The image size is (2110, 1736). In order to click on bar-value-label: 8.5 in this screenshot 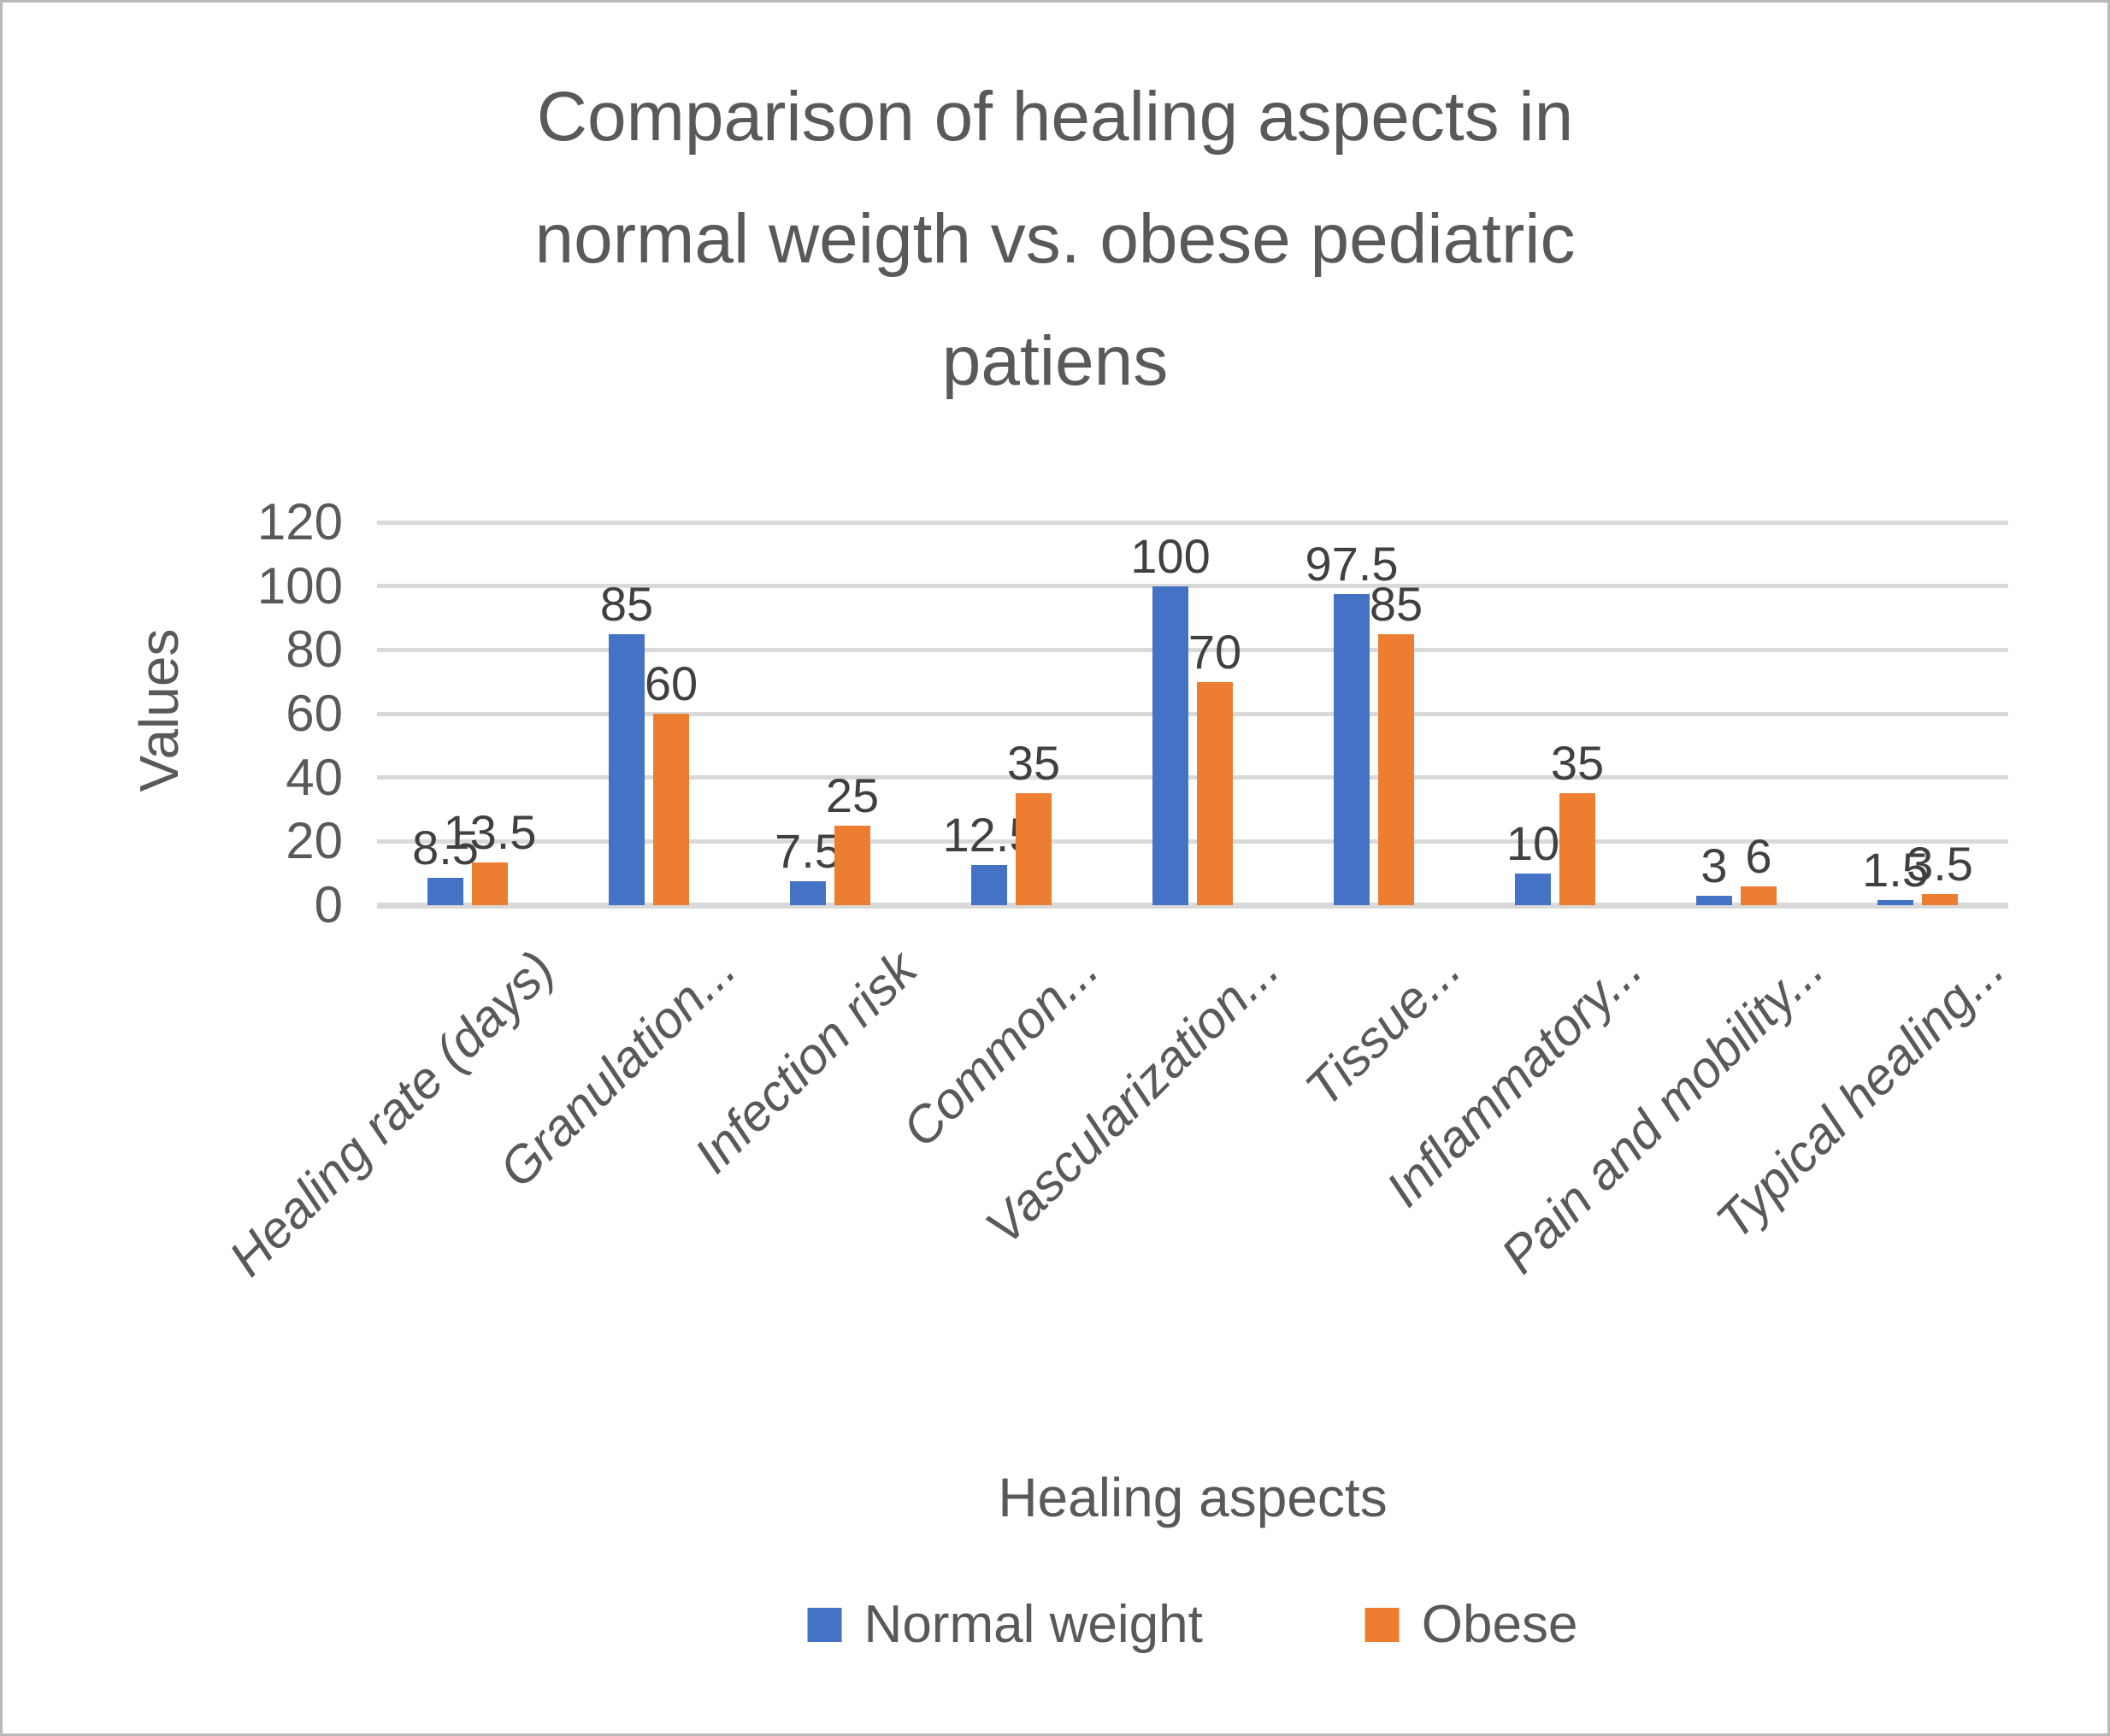, I will do `click(446, 847)`.